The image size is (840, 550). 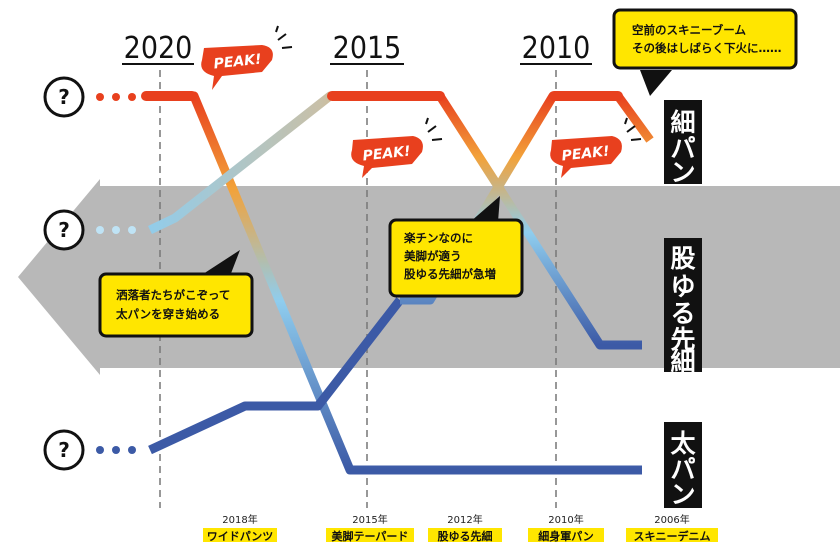 What do you see at coordinates (456, 247) in the screenshot?
I see `callout-tapered-rise: 楽チンなのに 美脚が適う 股ゆる先細が急増` at bounding box center [456, 247].